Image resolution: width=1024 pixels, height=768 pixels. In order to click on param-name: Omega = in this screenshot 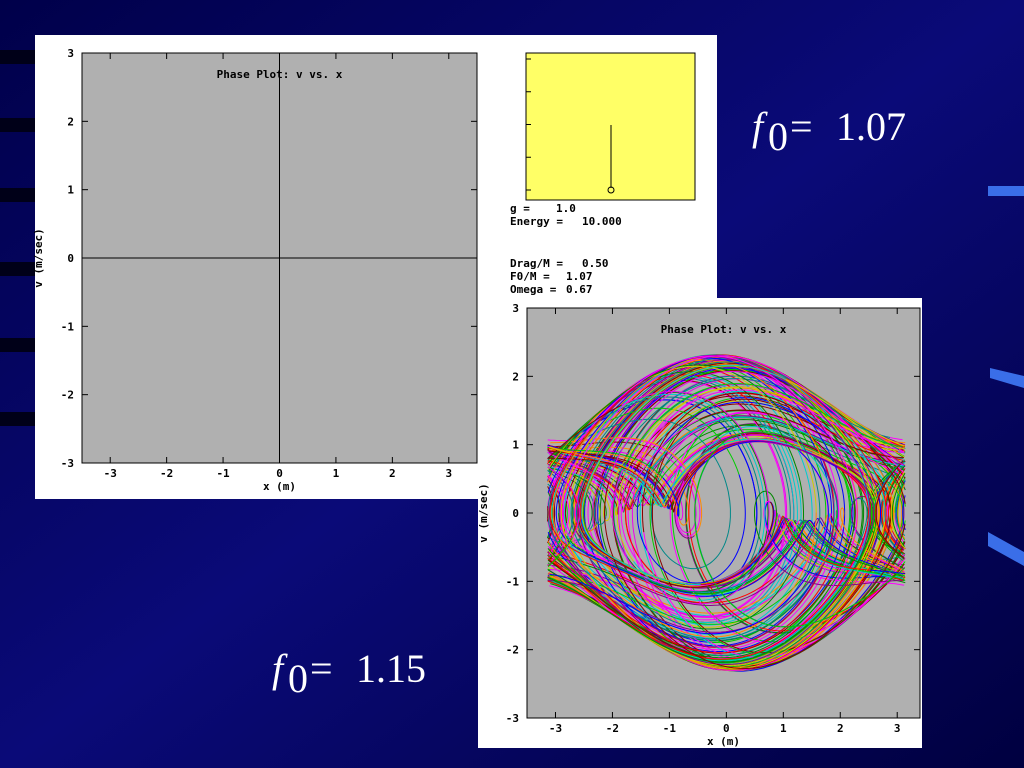, I will do `click(533, 289)`.